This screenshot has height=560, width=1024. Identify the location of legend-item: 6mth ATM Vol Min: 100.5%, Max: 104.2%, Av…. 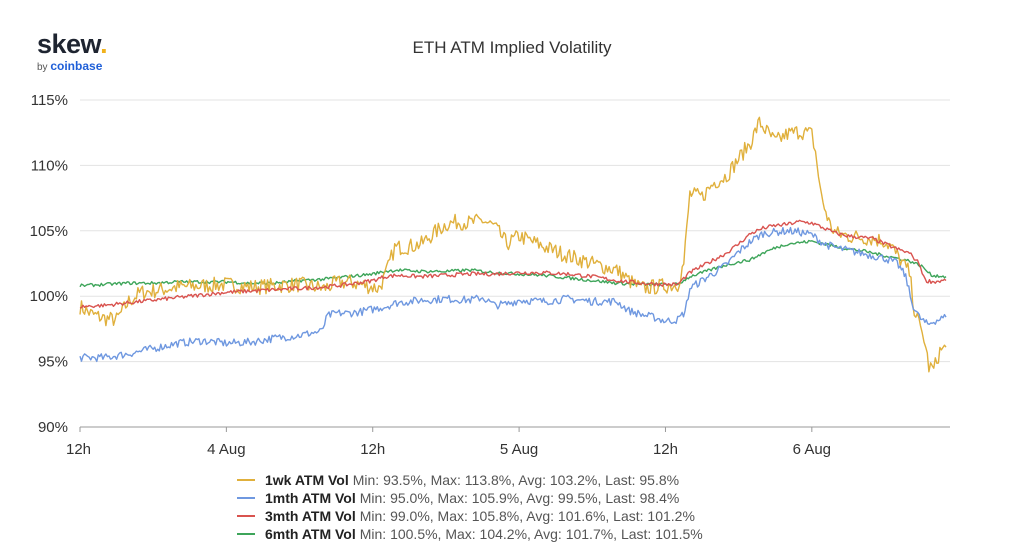
(470, 534).